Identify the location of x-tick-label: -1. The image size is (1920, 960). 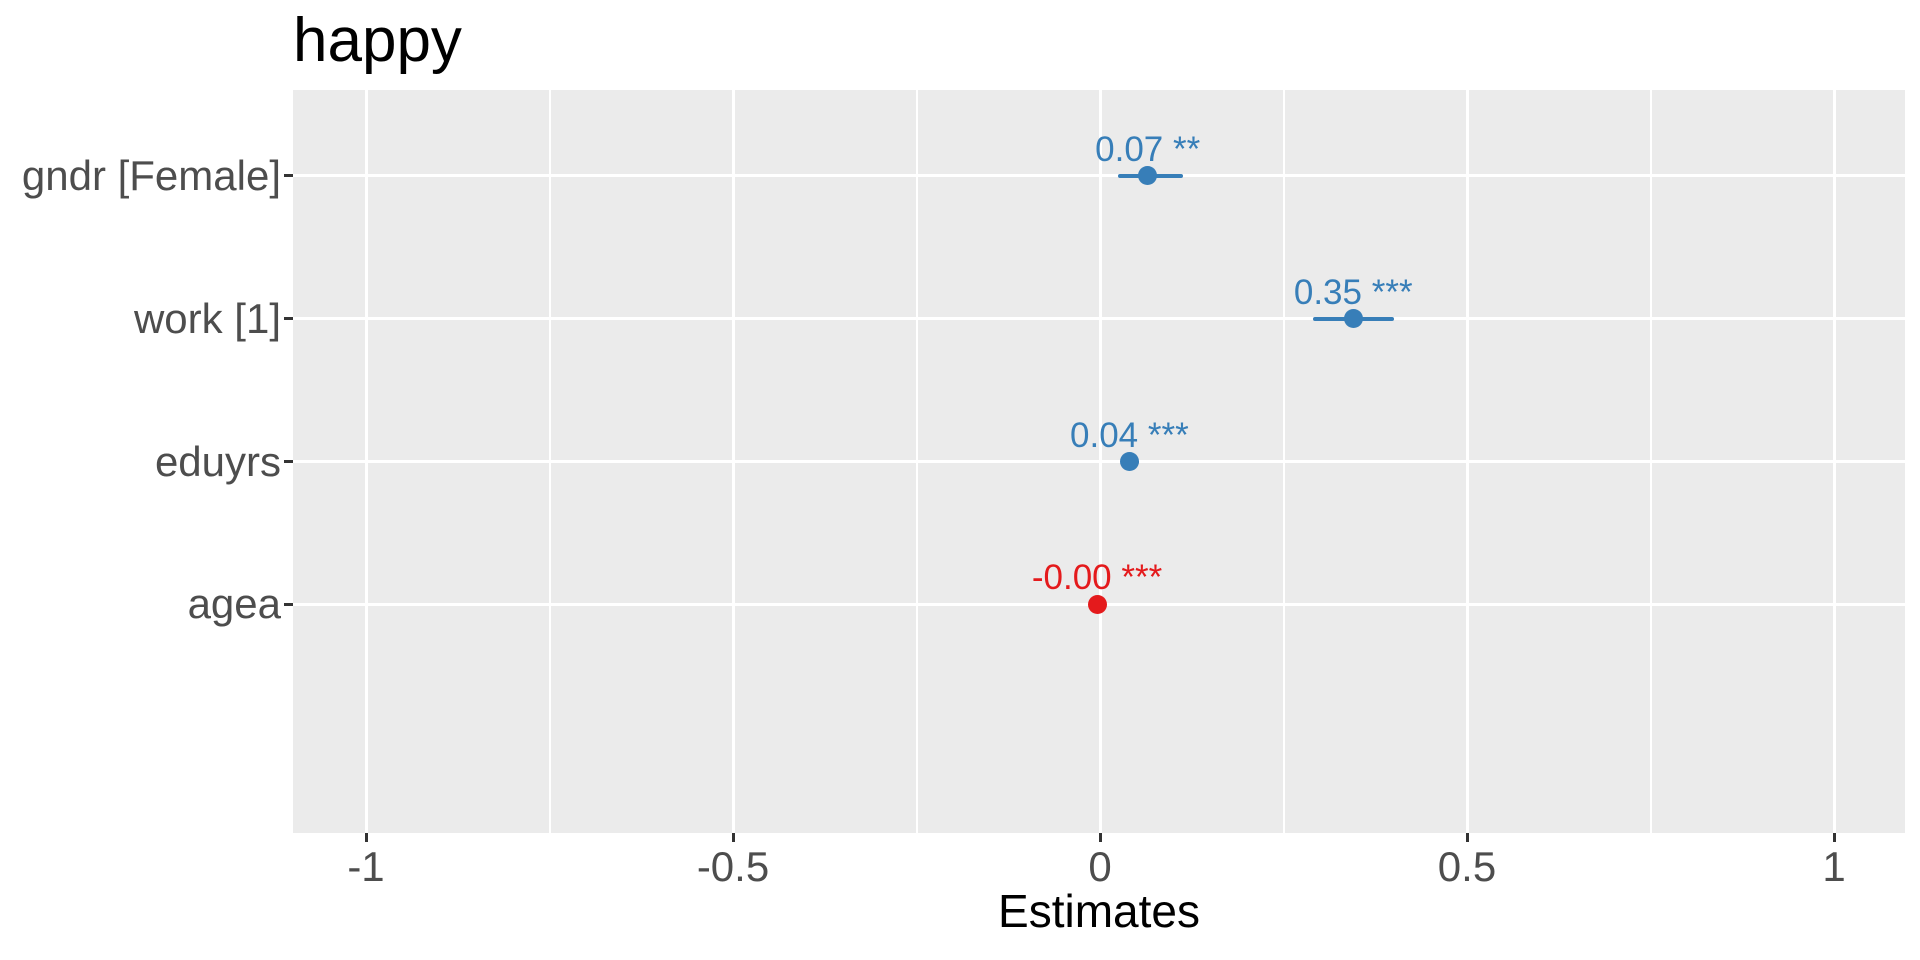
(366, 866).